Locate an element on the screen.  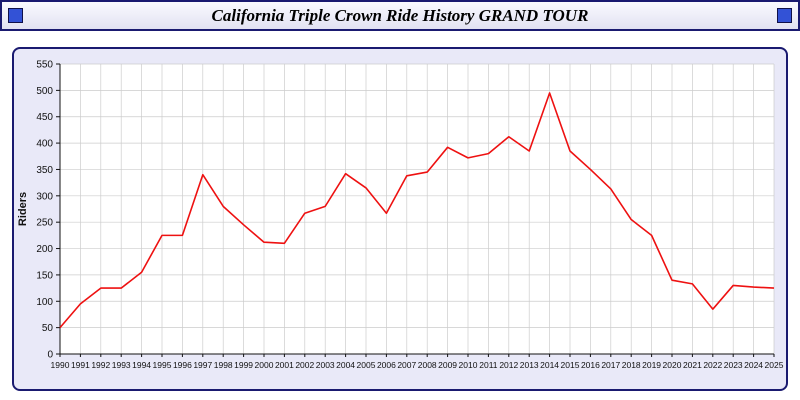
svg-text: 2009 is located at coordinates (447, 365).